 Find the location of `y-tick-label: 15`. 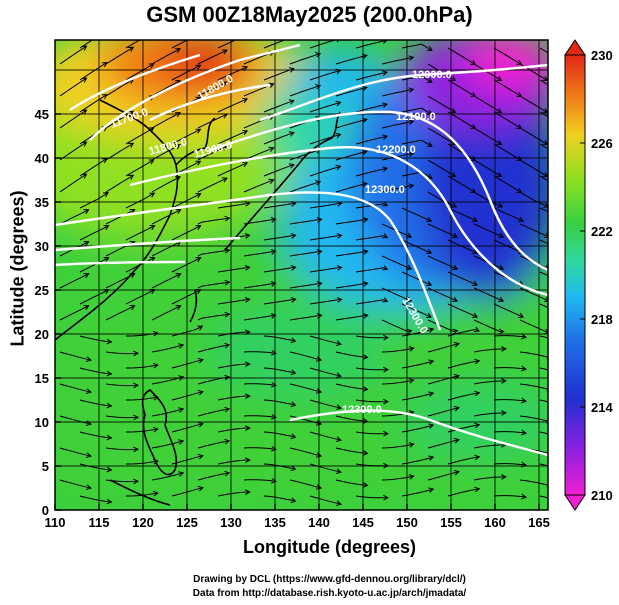

y-tick-label: 15 is located at coordinates (42, 378).